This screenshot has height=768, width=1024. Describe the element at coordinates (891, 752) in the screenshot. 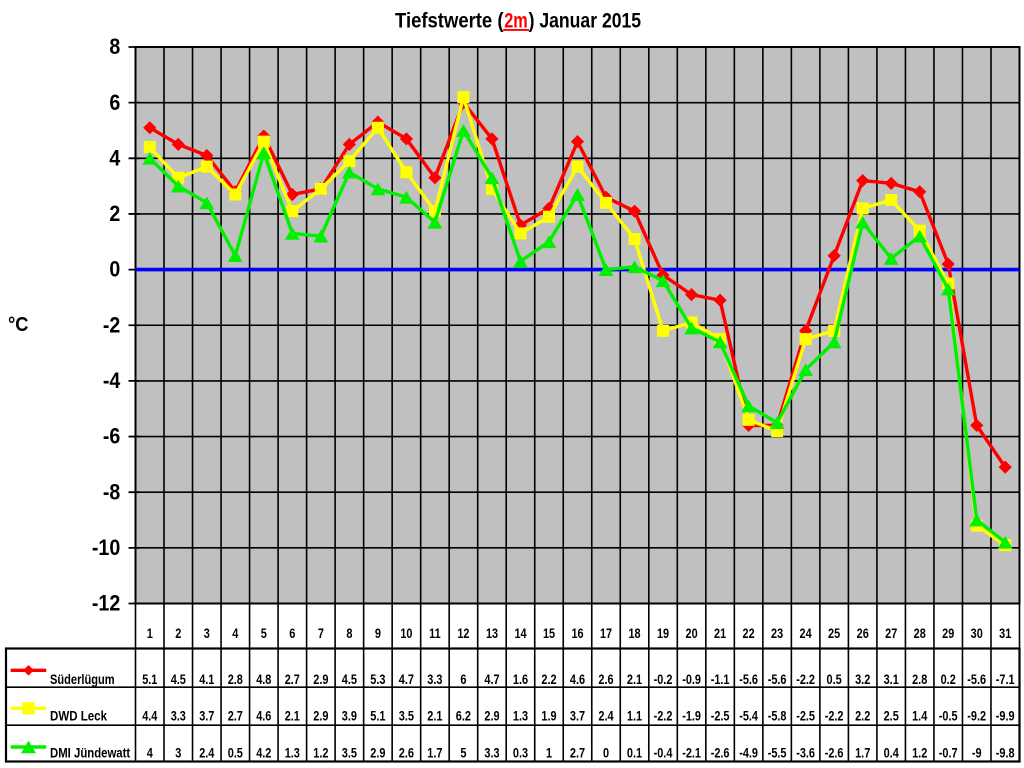

I see `svg-text: 0.4` at that location.